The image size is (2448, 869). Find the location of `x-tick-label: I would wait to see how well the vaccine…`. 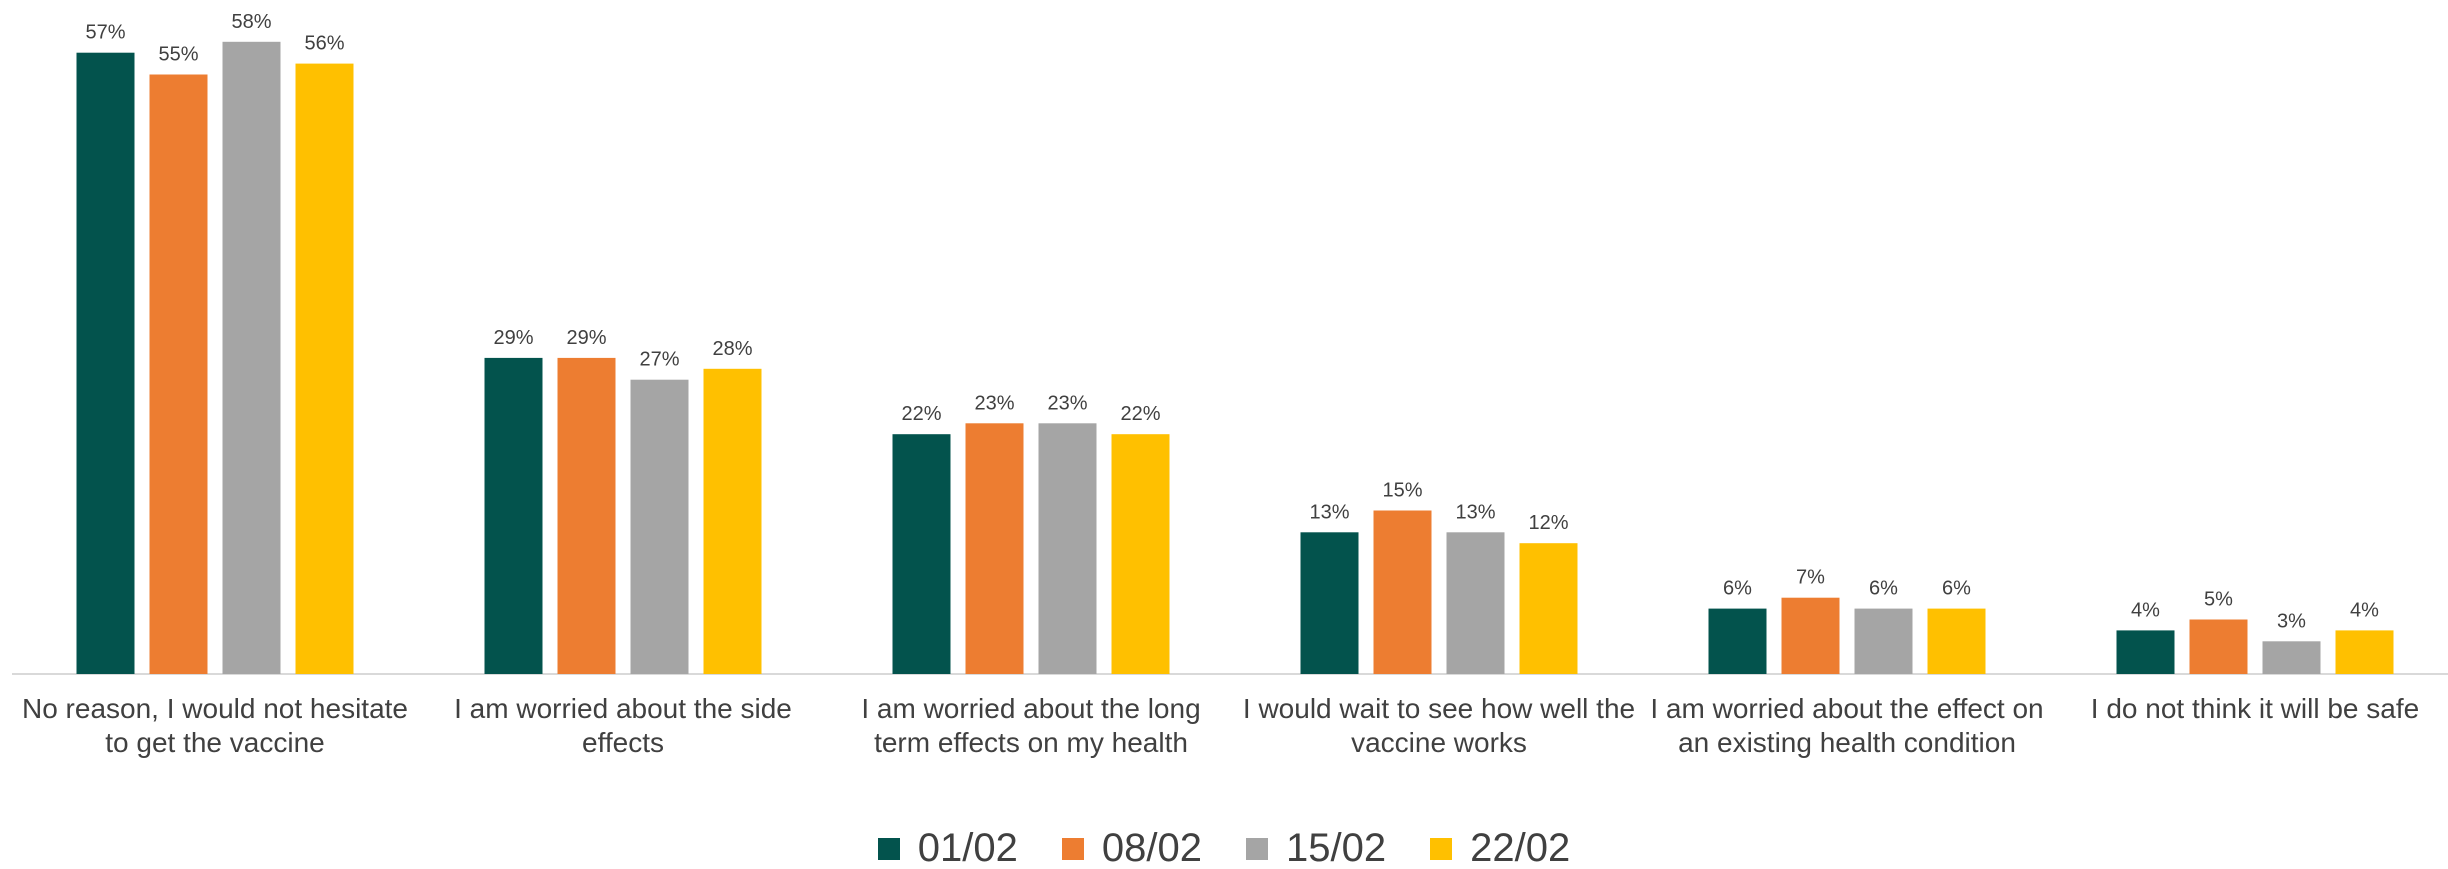

x-tick-label: I would wait to see how well the vaccine… is located at coordinates (1439, 725).